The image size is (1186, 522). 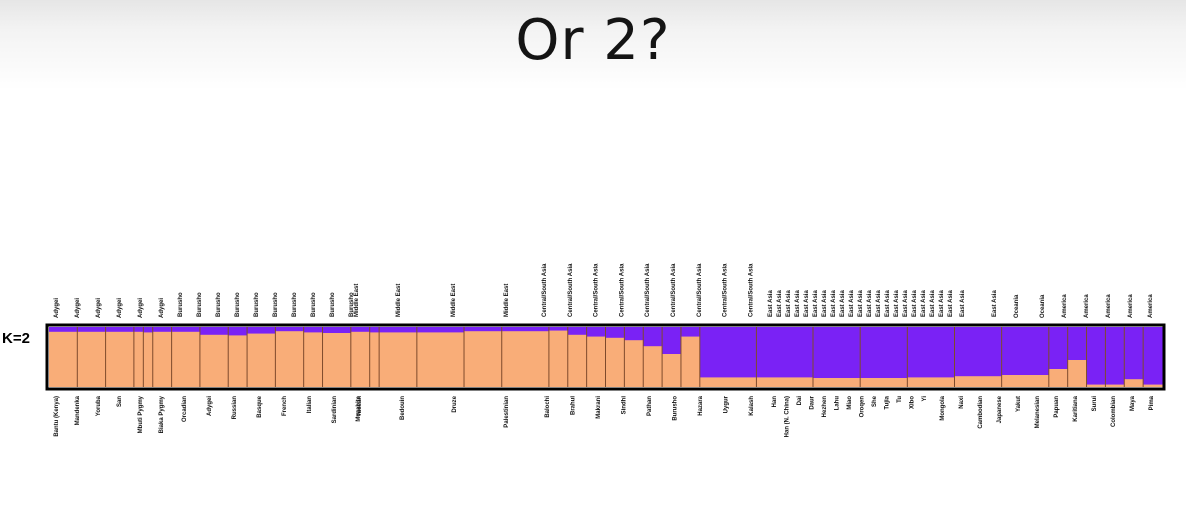 I want to click on plot-frame, so click(x=605, y=357).